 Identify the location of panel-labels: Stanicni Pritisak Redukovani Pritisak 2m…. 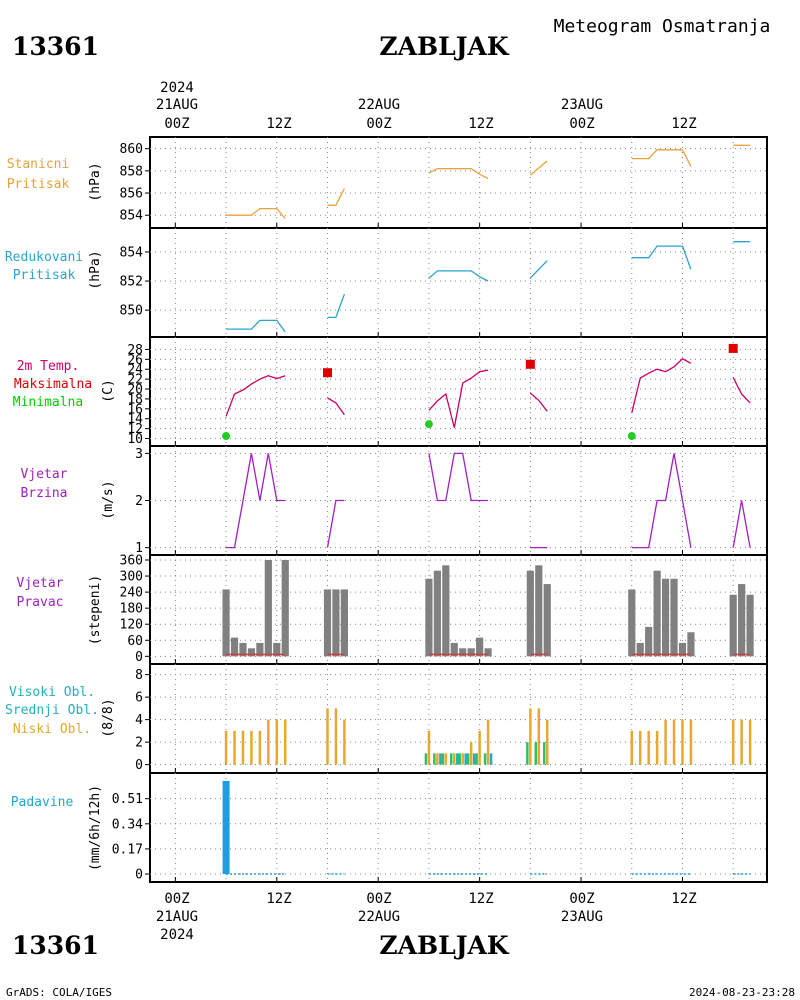
(52, 483).